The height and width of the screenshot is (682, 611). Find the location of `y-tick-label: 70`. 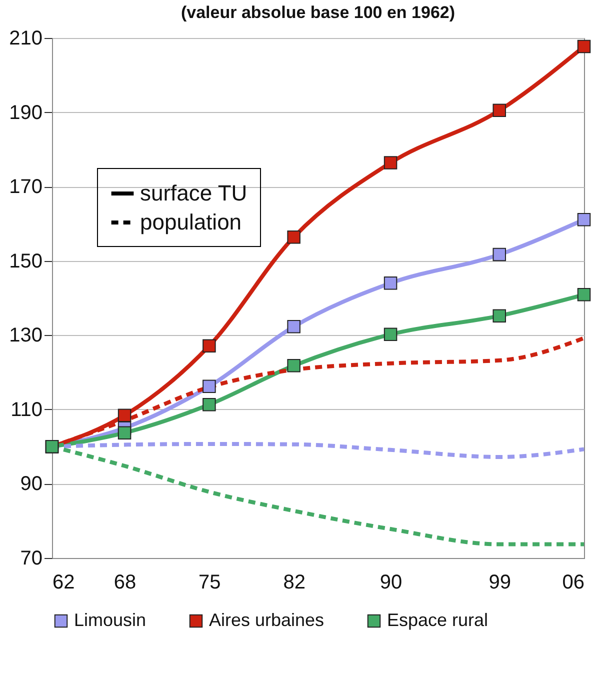

y-tick-label: 70 is located at coordinates (31, 559).